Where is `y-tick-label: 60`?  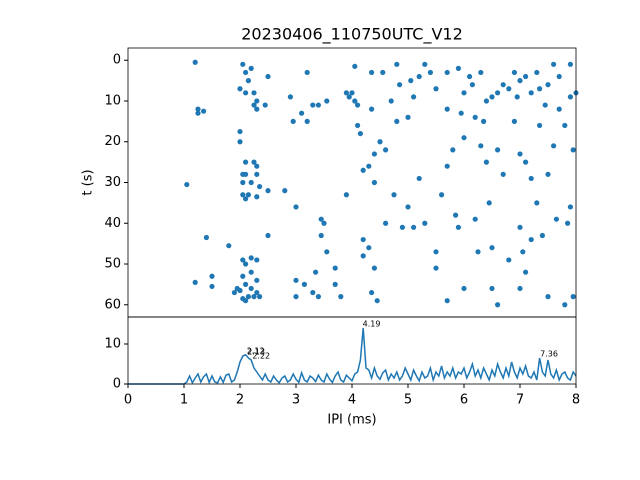 y-tick-label: 60 is located at coordinates (112, 304).